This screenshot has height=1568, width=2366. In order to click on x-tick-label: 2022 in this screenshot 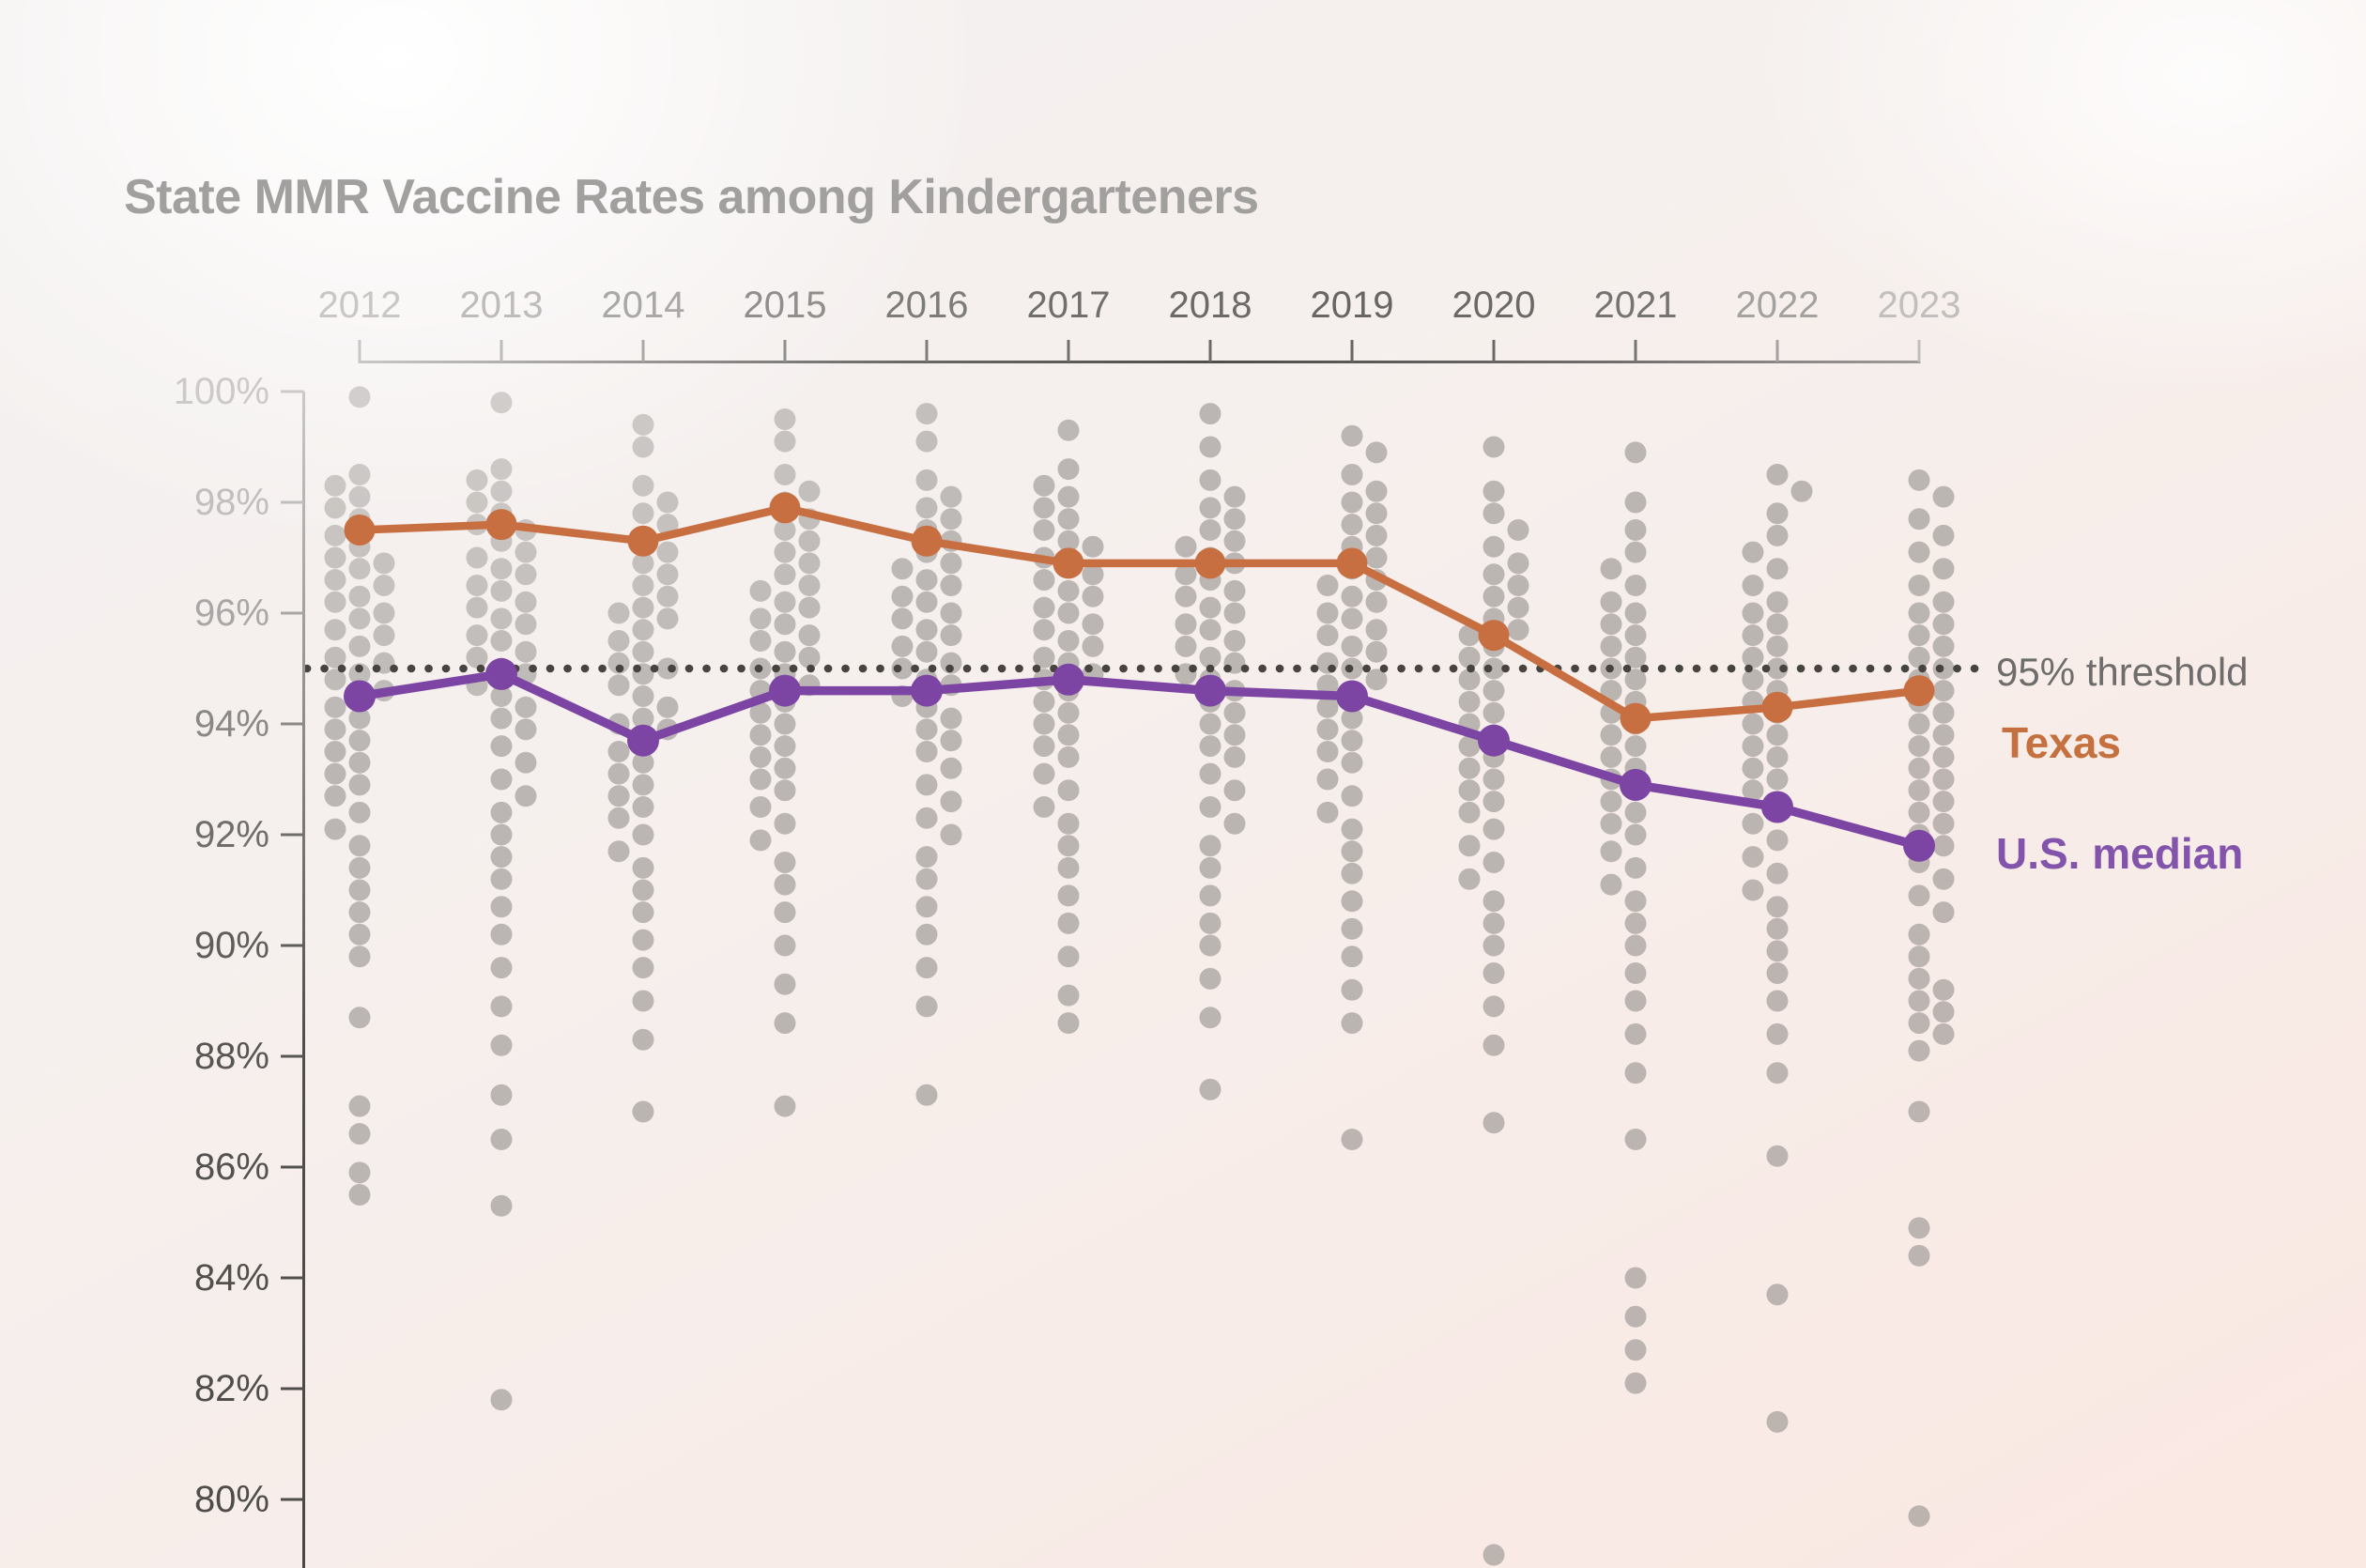, I will do `click(1778, 305)`.